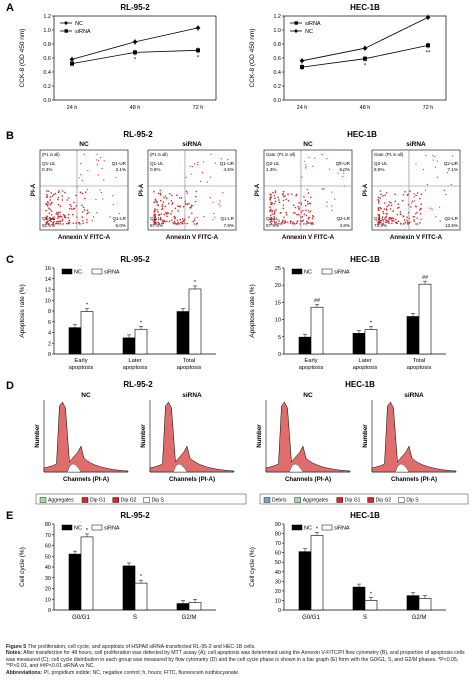 This screenshot has height=693, width=474. I want to click on y-axis-label: Apoptosis rate (%), so click(22, 310).